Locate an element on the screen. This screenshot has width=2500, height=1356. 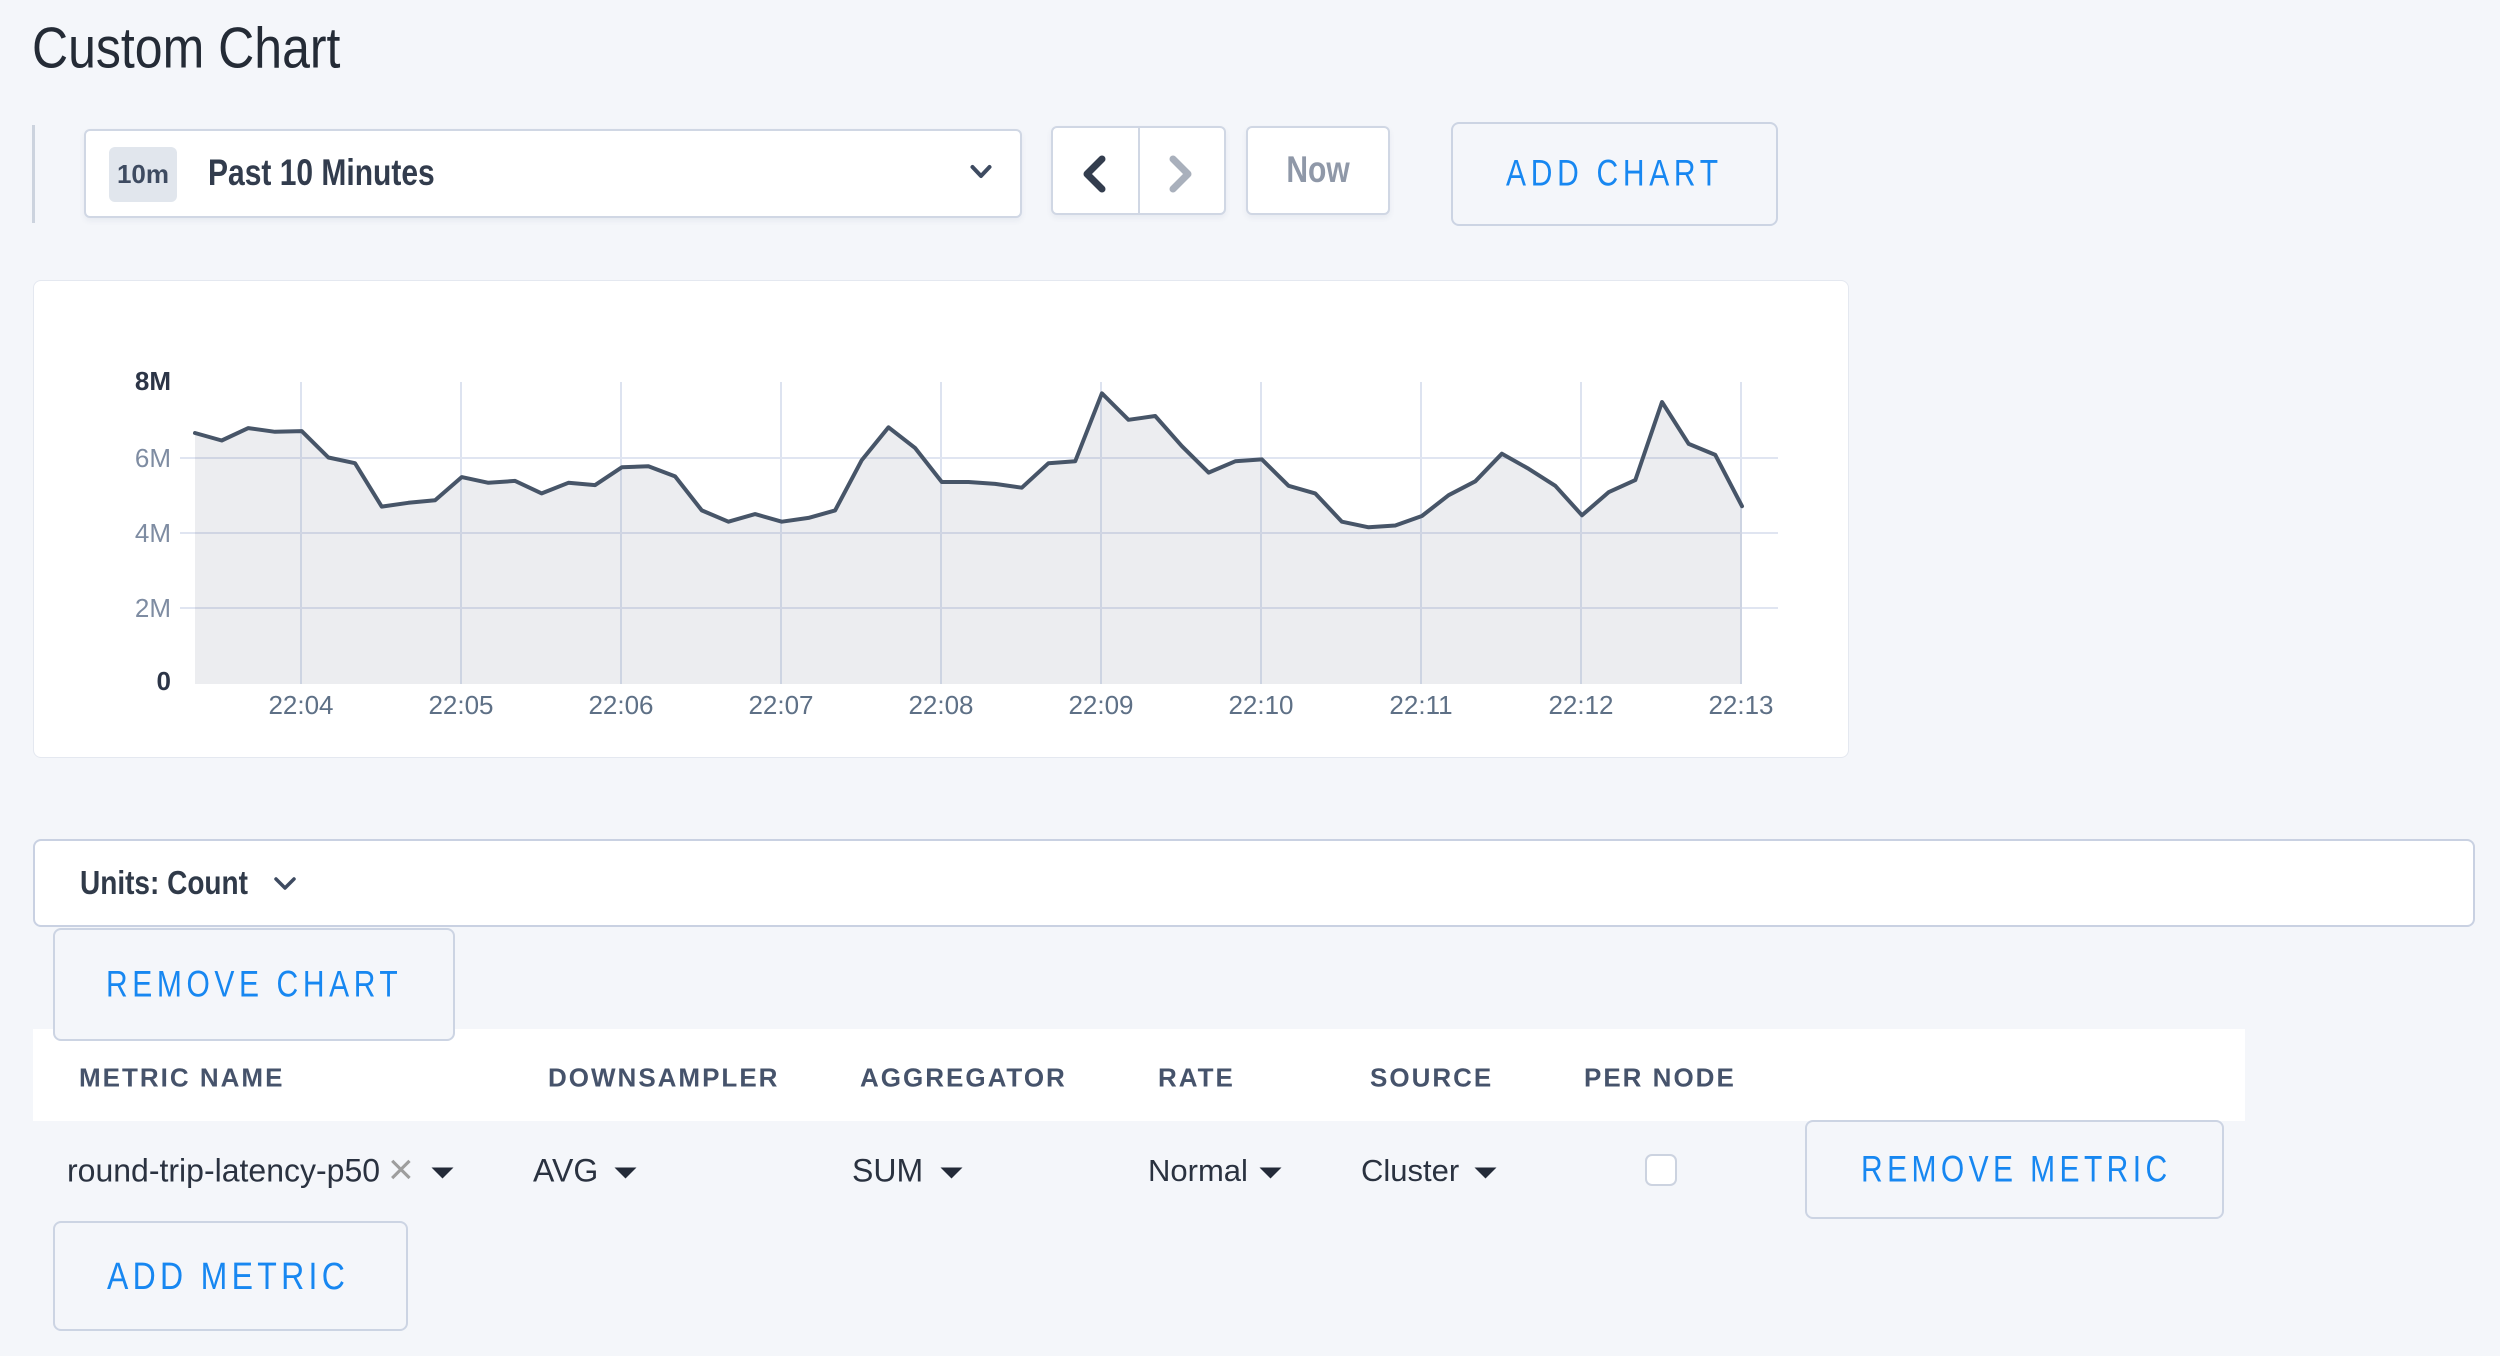
svg-text: 22:04 is located at coordinates (300, 705).